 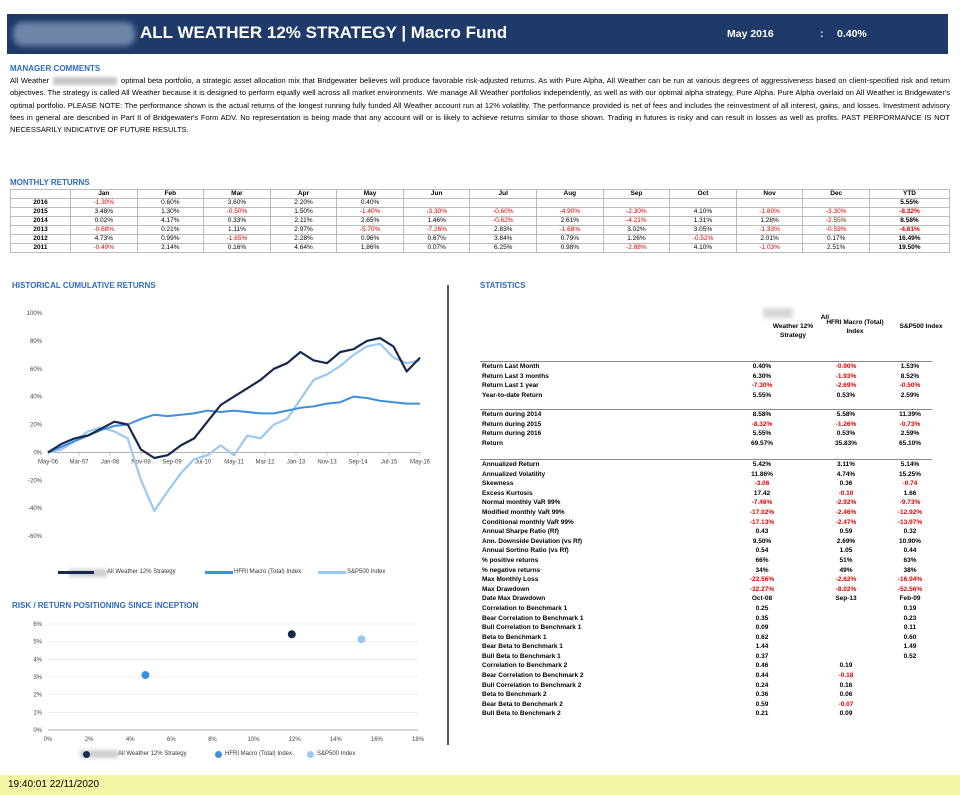 What do you see at coordinates (259, 754) in the screenshot?
I see `scatter-legend-label-hfri: HFRI Macro (Total) Index` at bounding box center [259, 754].